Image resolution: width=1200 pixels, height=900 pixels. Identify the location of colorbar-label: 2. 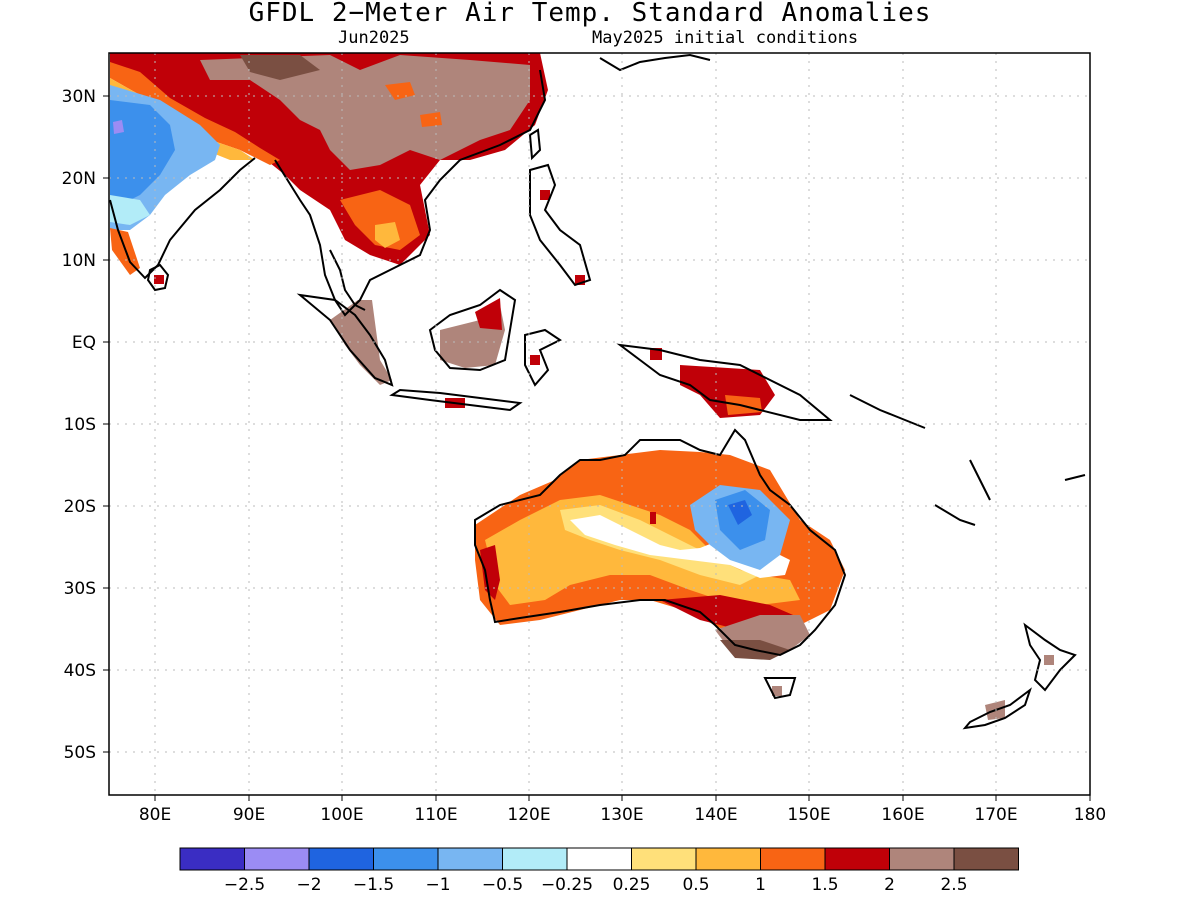
(889, 885).